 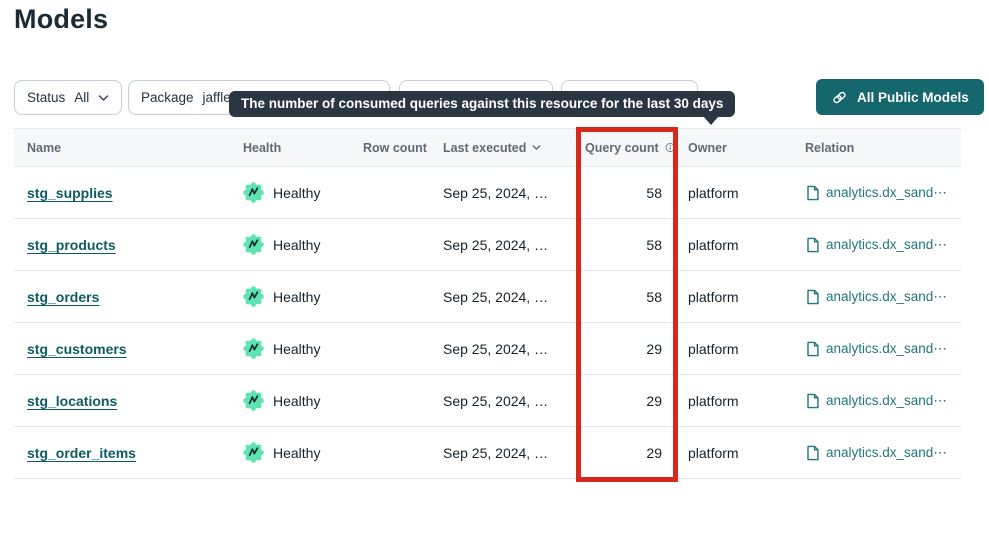 I want to click on table-row: stg_order_items Healthy, so click(x=487, y=452).